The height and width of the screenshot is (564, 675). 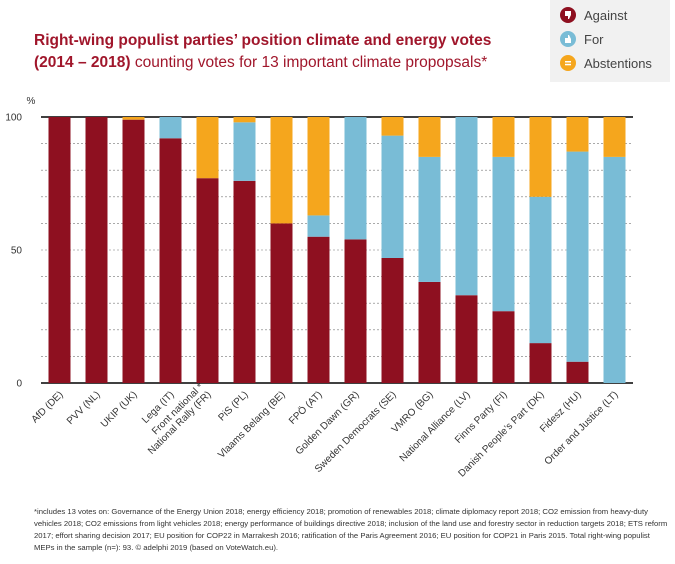 I want to click on x-tick-label: National Alliance (LV), so click(x=435, y=426).